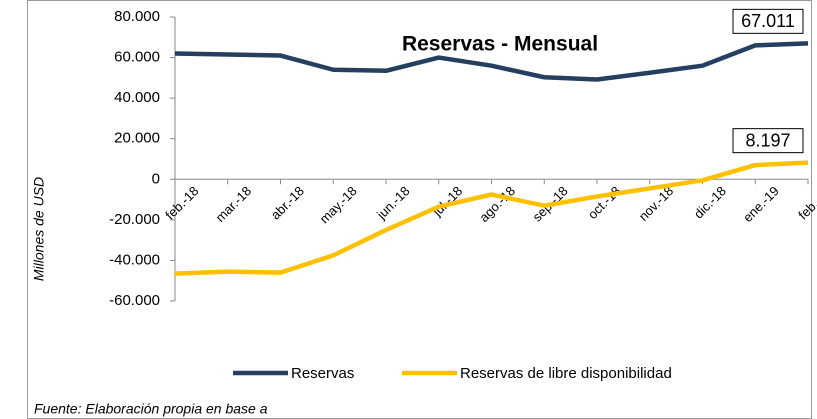 The height and width of the screenshot is (419, 817). What do you see at coordinates (134, 219) in the screenshot?
I see `y-tick-label: -20.000` at bounding box center [134, 219].